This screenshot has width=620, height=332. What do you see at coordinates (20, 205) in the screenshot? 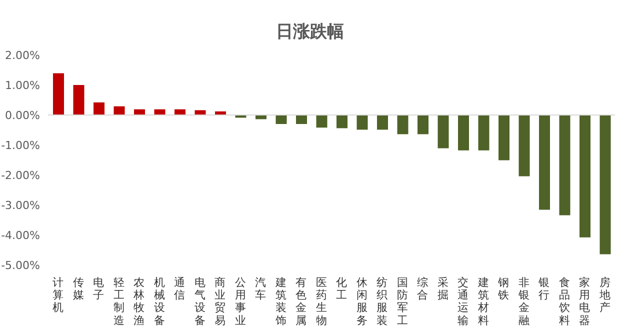
I see `y-tick-label: -3.00%` at bounding box center [20, 205].